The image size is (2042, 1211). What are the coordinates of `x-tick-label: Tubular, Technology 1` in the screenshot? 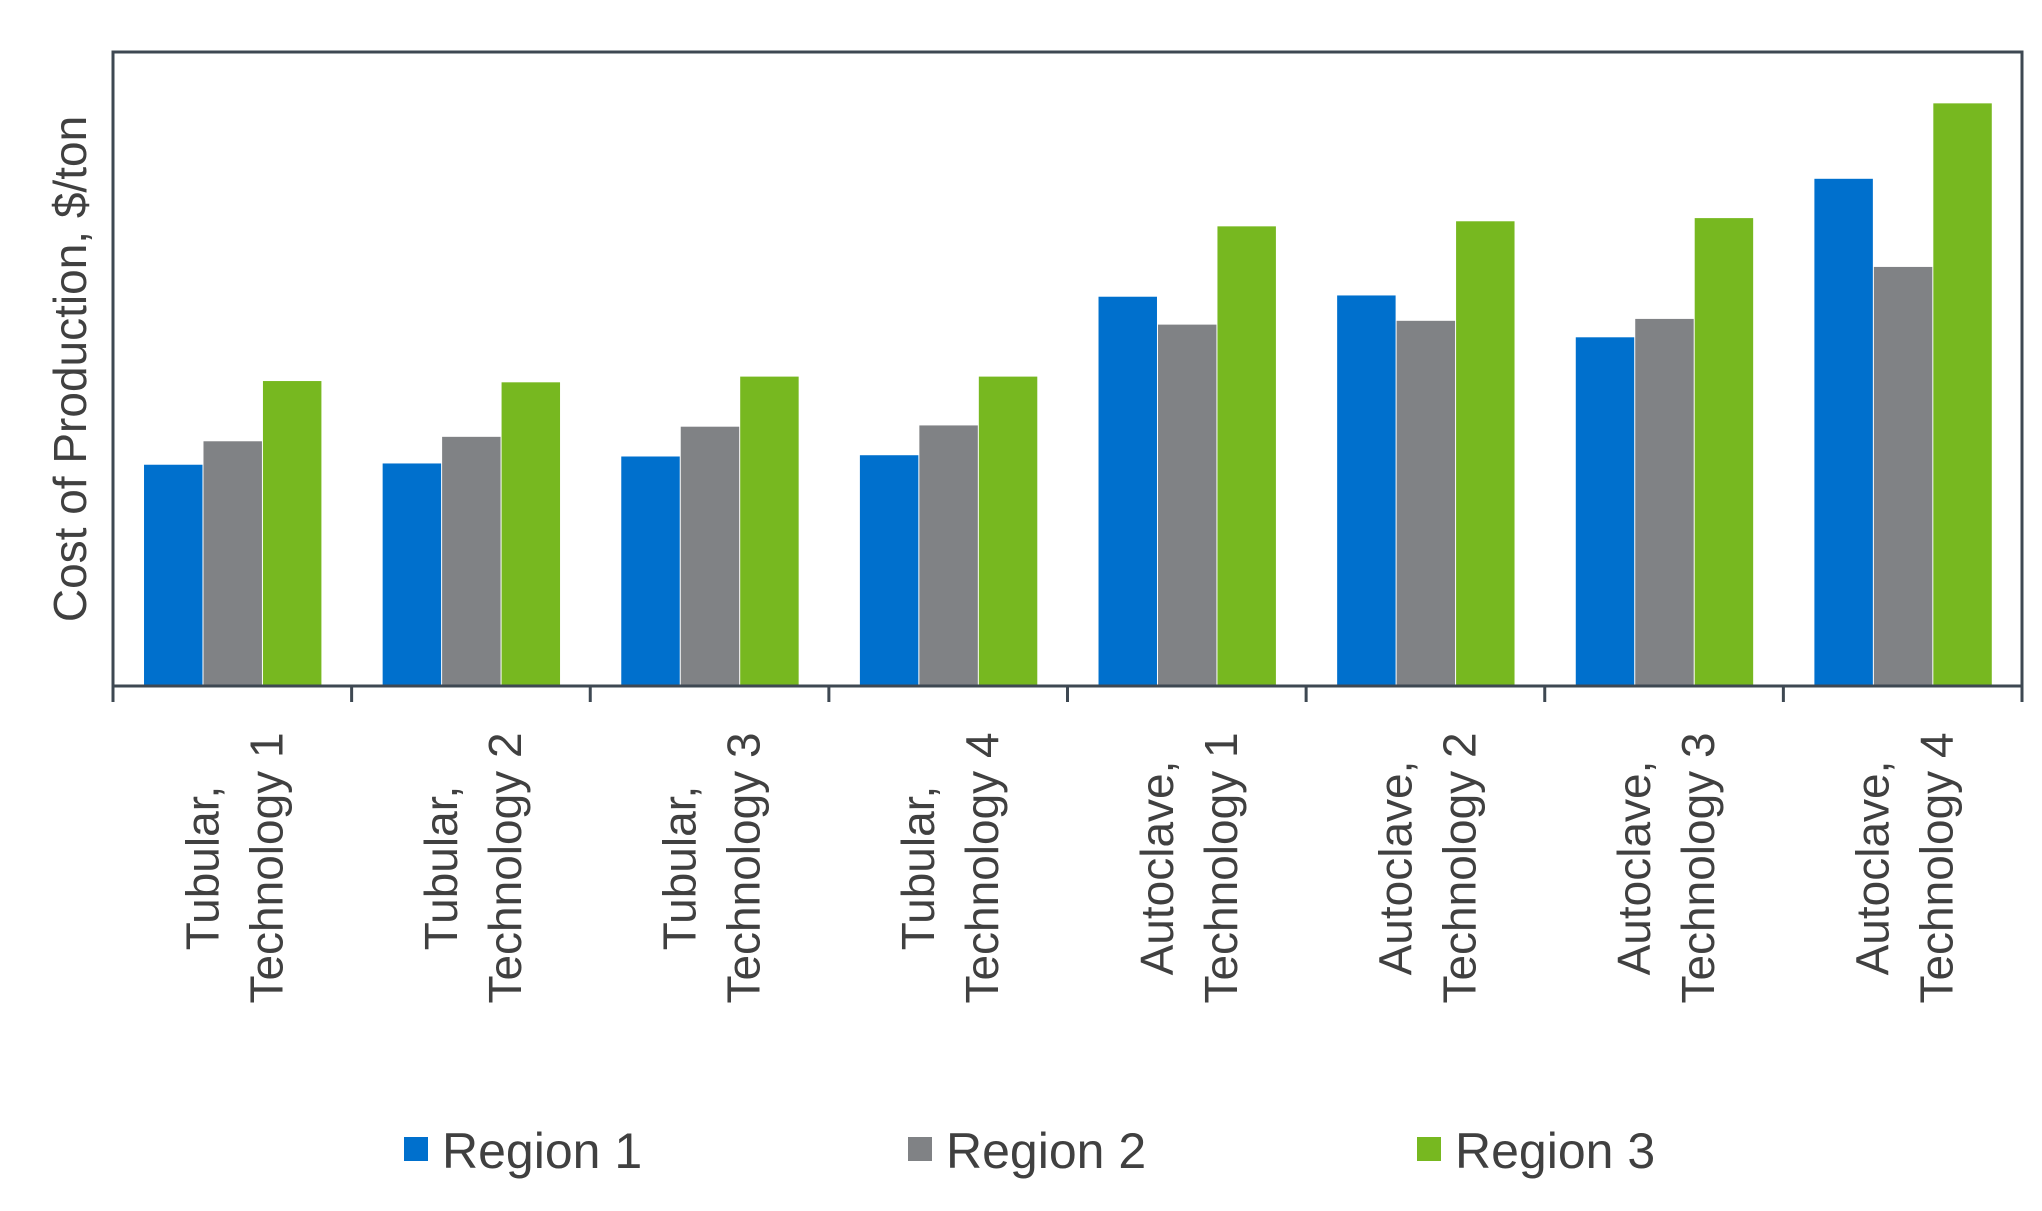 It's located at (234, 867).